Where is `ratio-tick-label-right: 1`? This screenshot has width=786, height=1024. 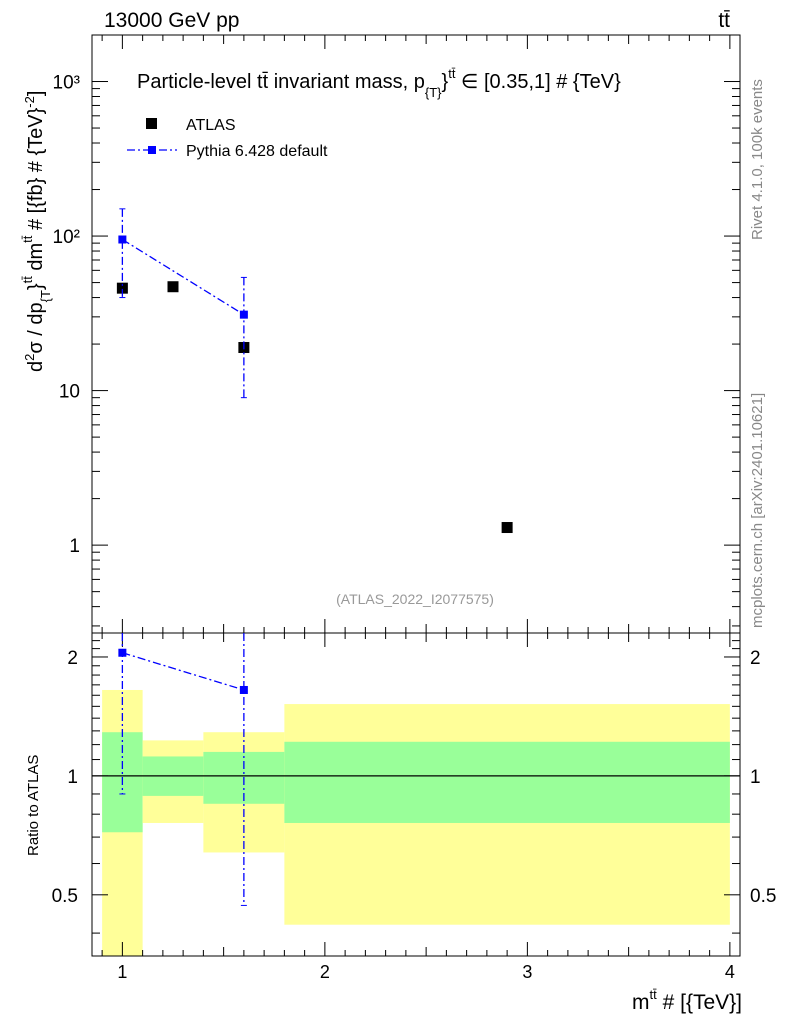
ratio-tick-label-right: 1 is located at coordinates (755, 777).